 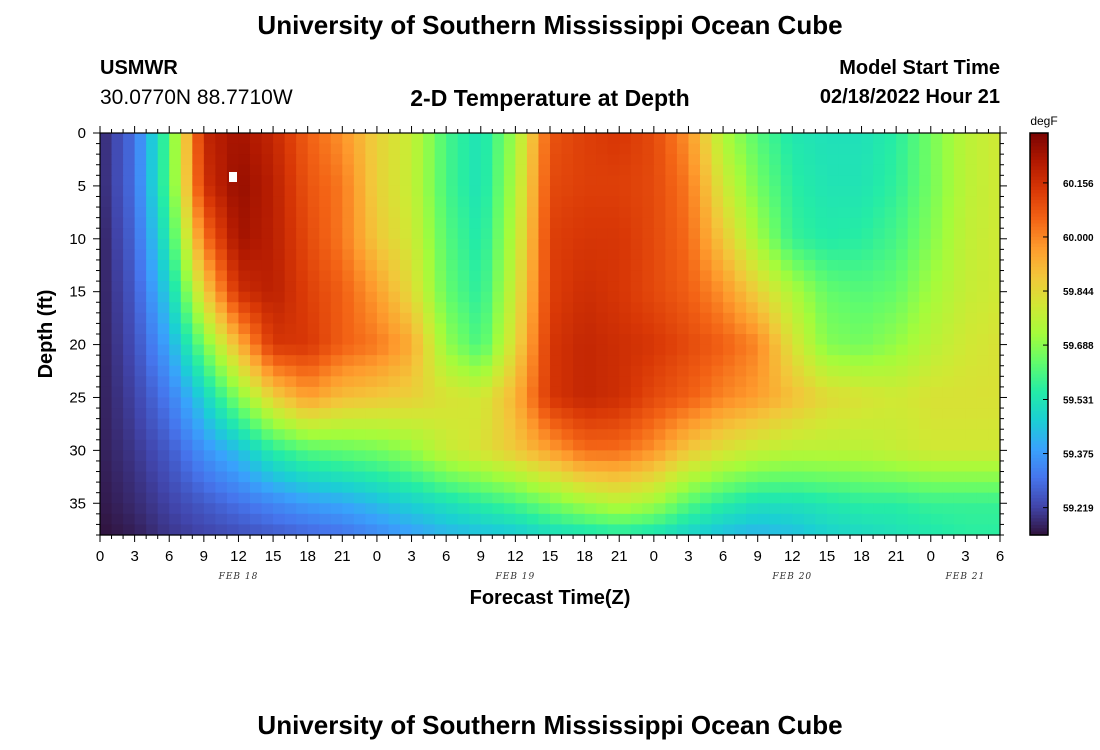 I want to click on colorbar-label: 60.156, so click(x=1078, y=184).